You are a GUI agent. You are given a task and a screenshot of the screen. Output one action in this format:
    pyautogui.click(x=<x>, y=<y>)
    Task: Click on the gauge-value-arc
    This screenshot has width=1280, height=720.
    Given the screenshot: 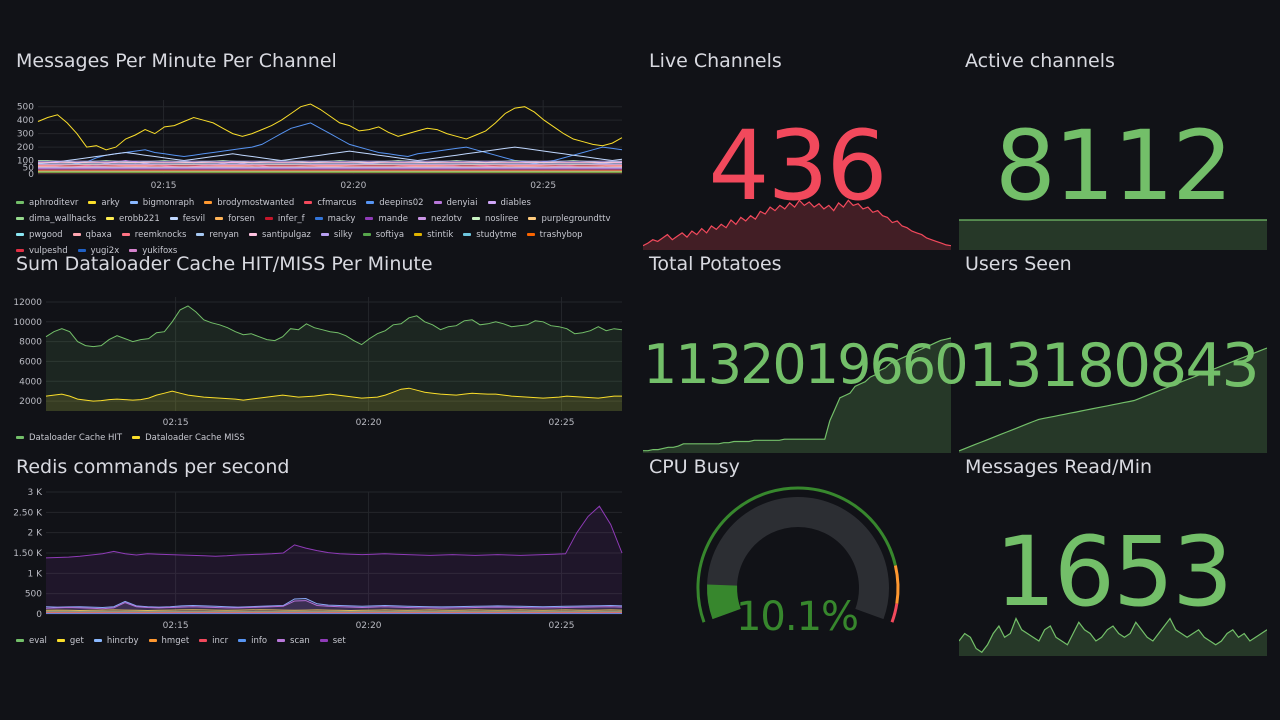 What is the action you would take?
    pyautogui.click(x=724, y=602)
    